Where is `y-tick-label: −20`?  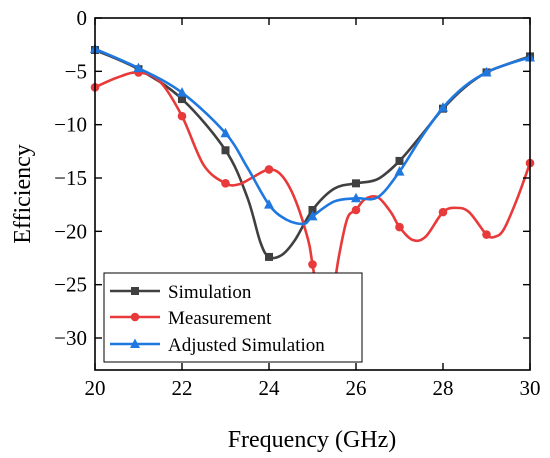 y-tick-label: −20 is located at coordinates (70, 231).